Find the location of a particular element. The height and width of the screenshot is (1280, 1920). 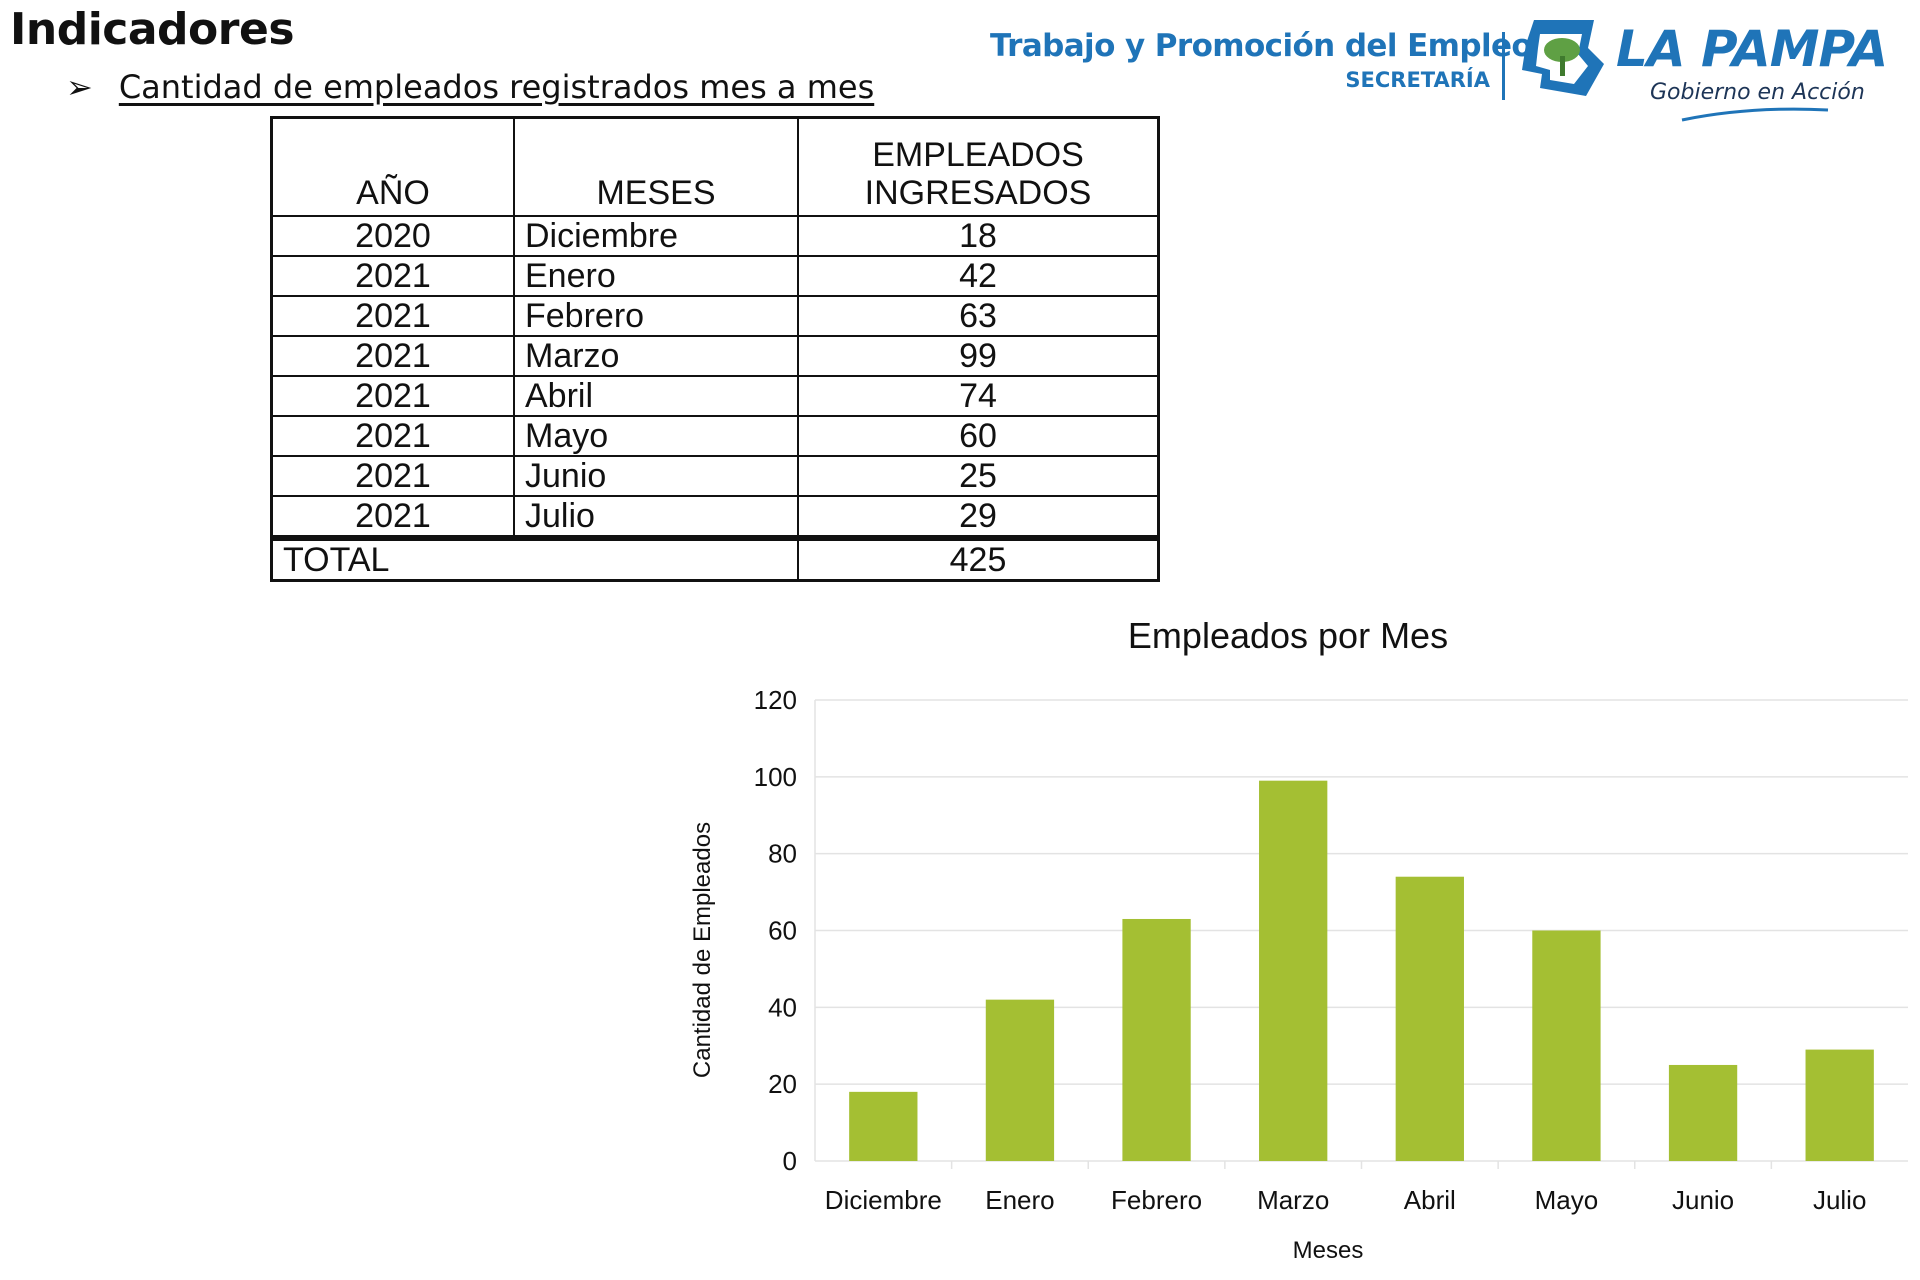

table-row: 2021 Enero 42 is located at coordinates (715, 276).